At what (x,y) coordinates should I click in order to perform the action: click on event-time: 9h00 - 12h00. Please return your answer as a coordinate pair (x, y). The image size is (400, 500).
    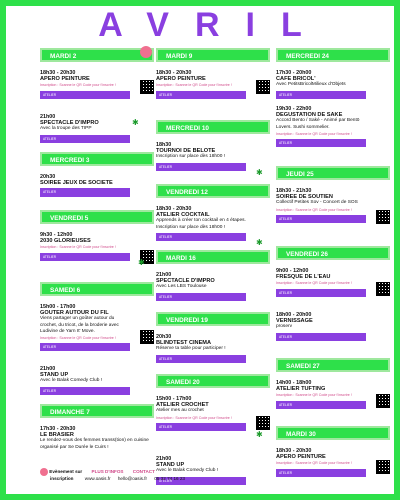
    Looking at the image, I should click on (292, 271).